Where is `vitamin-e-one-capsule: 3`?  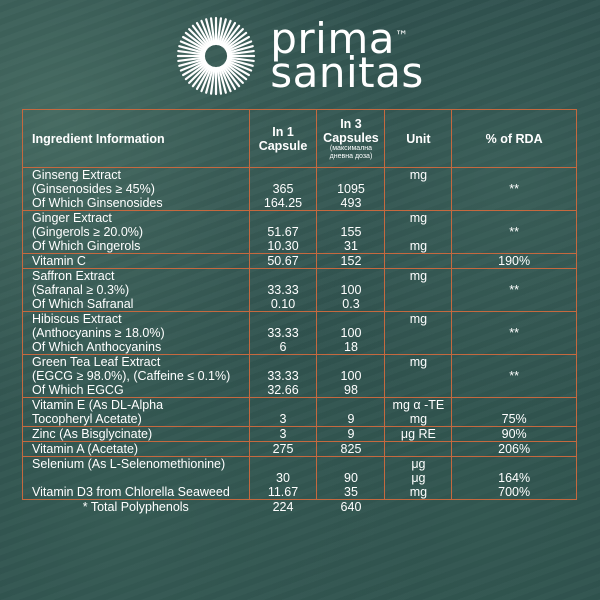 vitamin-e-one-capsule: 3 is located at coordinates (283, 419).